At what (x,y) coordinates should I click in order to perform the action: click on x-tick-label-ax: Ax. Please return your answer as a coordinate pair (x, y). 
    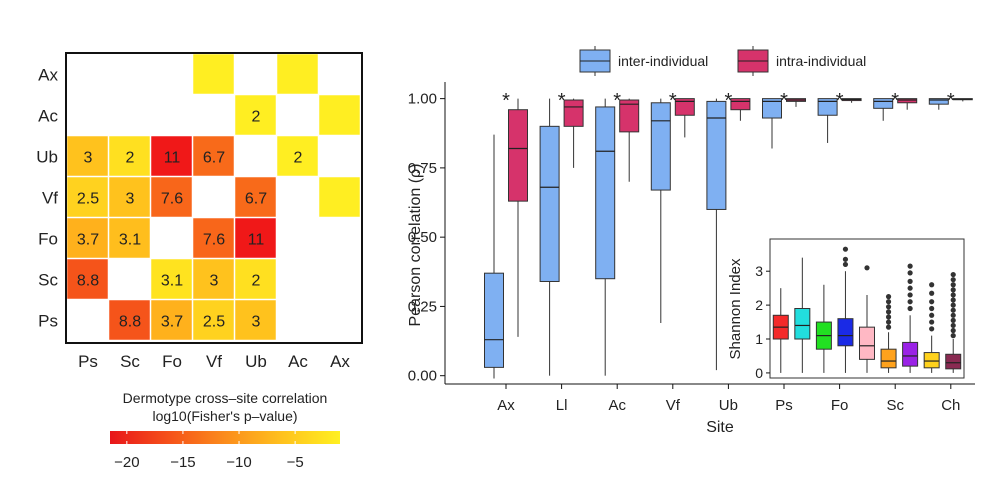
    Looking at the image, I should click on (506, 405).